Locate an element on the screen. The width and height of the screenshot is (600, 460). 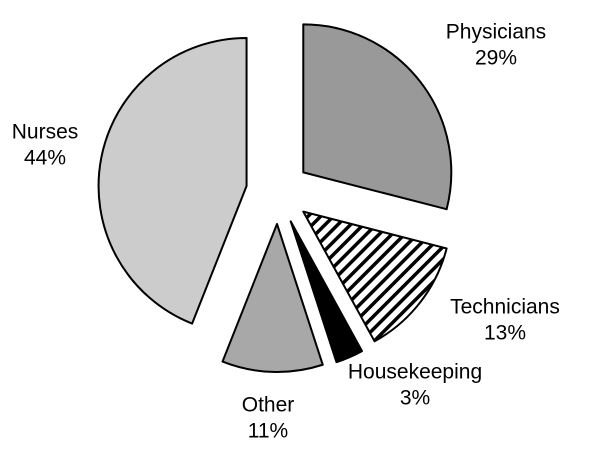
value-label: 3% is located at coordinates (415, 398).